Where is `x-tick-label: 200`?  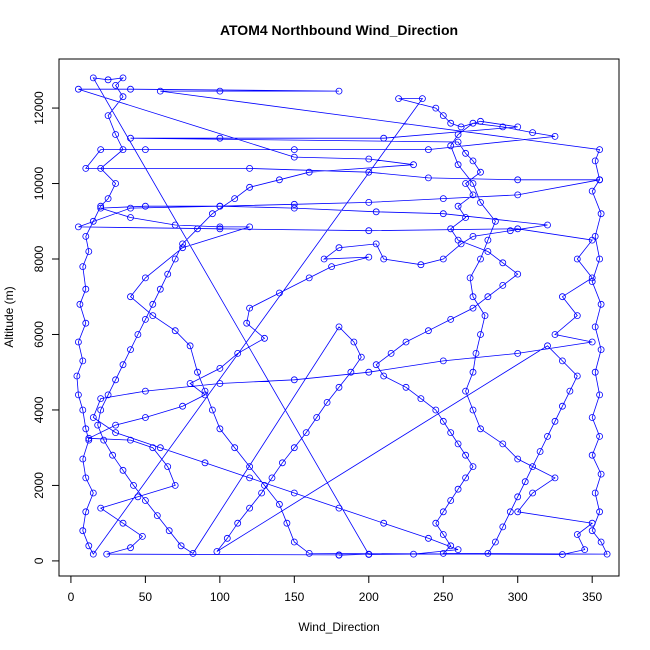
x-tick-label: 200 is located at coordinates (369, 597).